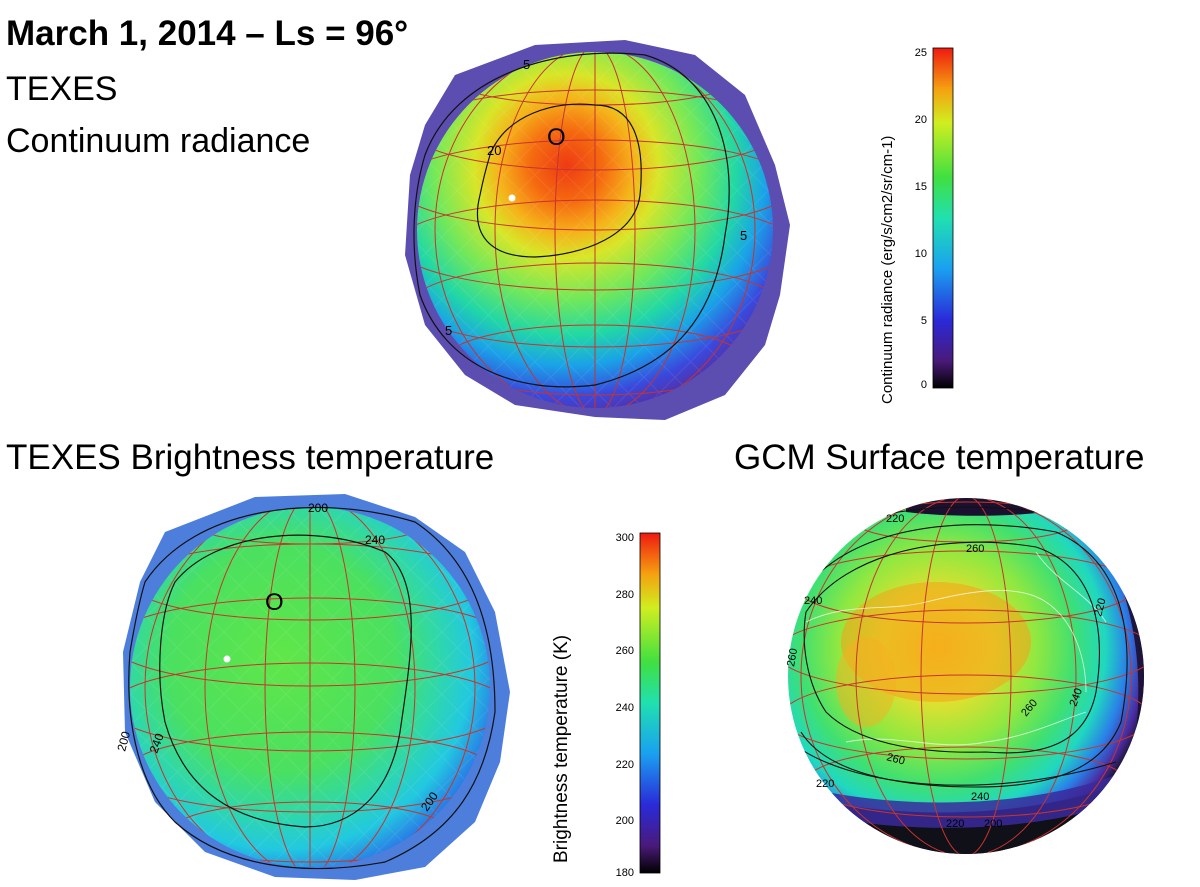 This screenshot has height=887, width=1200. Describe the element at coordinates (494, 150) in the screenshot. I see `radiance-contour-label: 20` at that location.